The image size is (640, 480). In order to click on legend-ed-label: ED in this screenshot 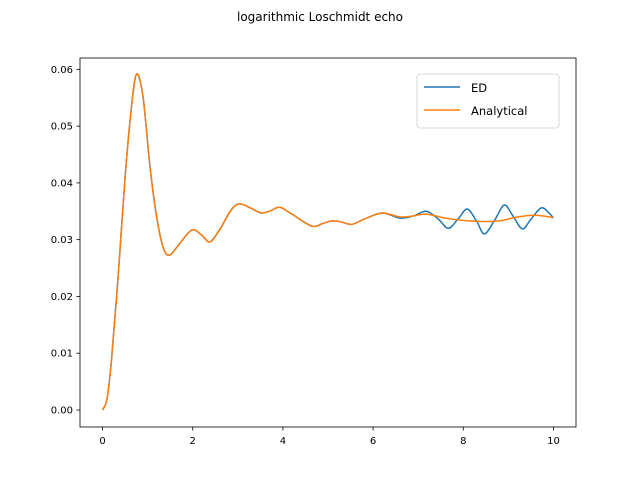, I will do `click(479, 88)`.